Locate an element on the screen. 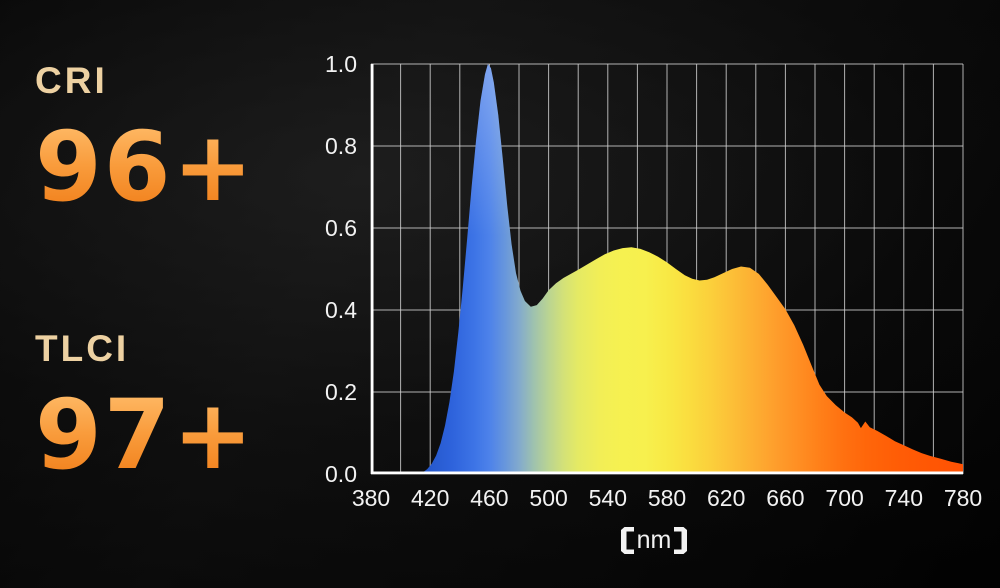 The image size is (1000, 588). x-tick-label: 500 is located at coordinates (548, 498).